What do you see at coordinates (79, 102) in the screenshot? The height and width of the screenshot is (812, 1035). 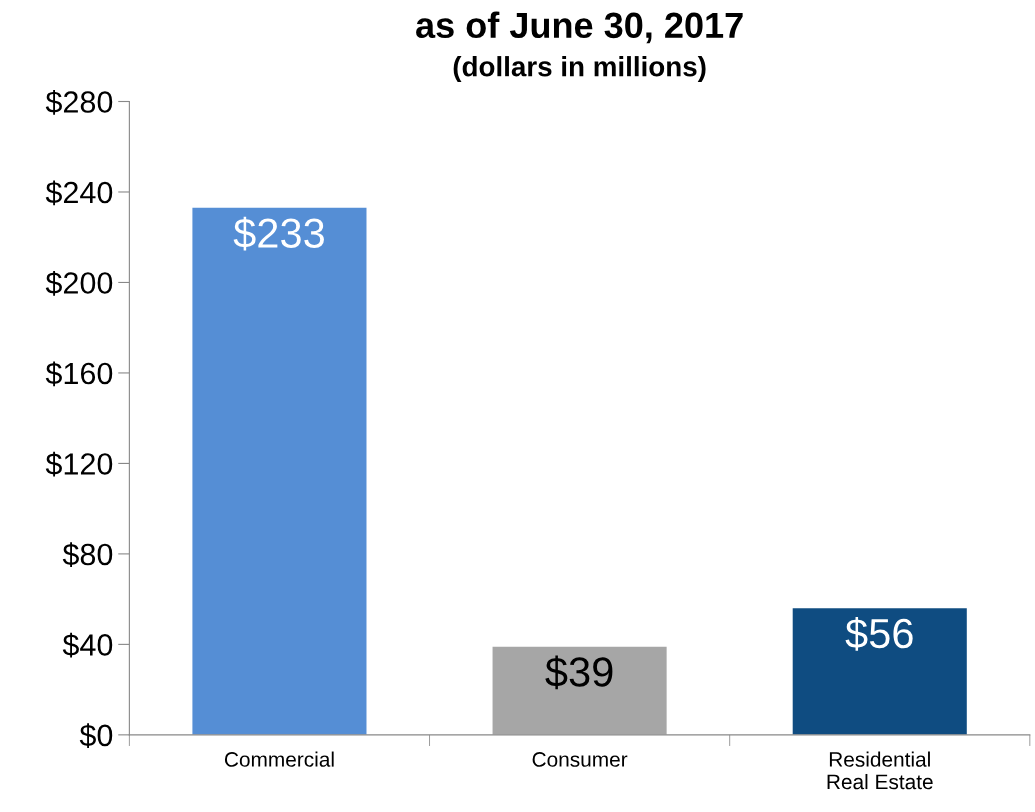 I see `y-tick-label: $280` at bounding box center [79, 102].